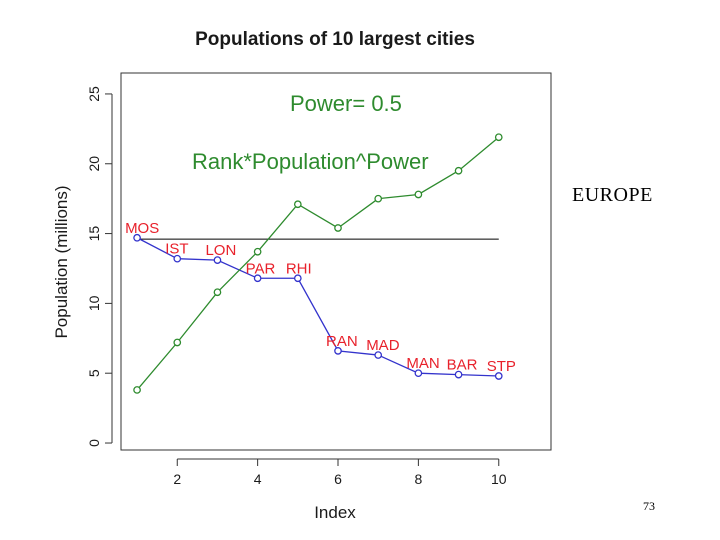  What do you see at coordinates (501, 366) in the screenshot?
I see `city-label: STP` at bounding box center [501, 366].